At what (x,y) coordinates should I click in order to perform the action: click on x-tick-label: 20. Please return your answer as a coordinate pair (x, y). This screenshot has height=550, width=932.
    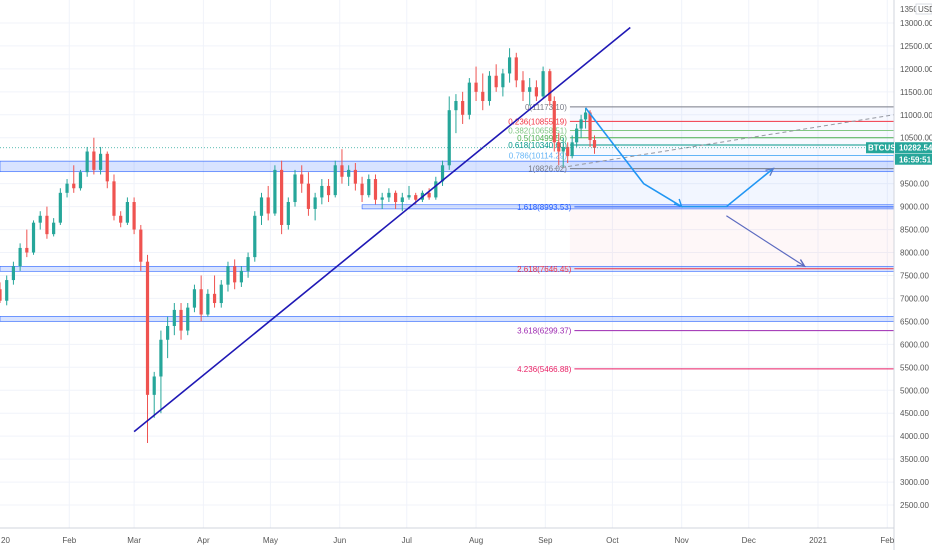
    Looking at the image, I should click on (5, 540).